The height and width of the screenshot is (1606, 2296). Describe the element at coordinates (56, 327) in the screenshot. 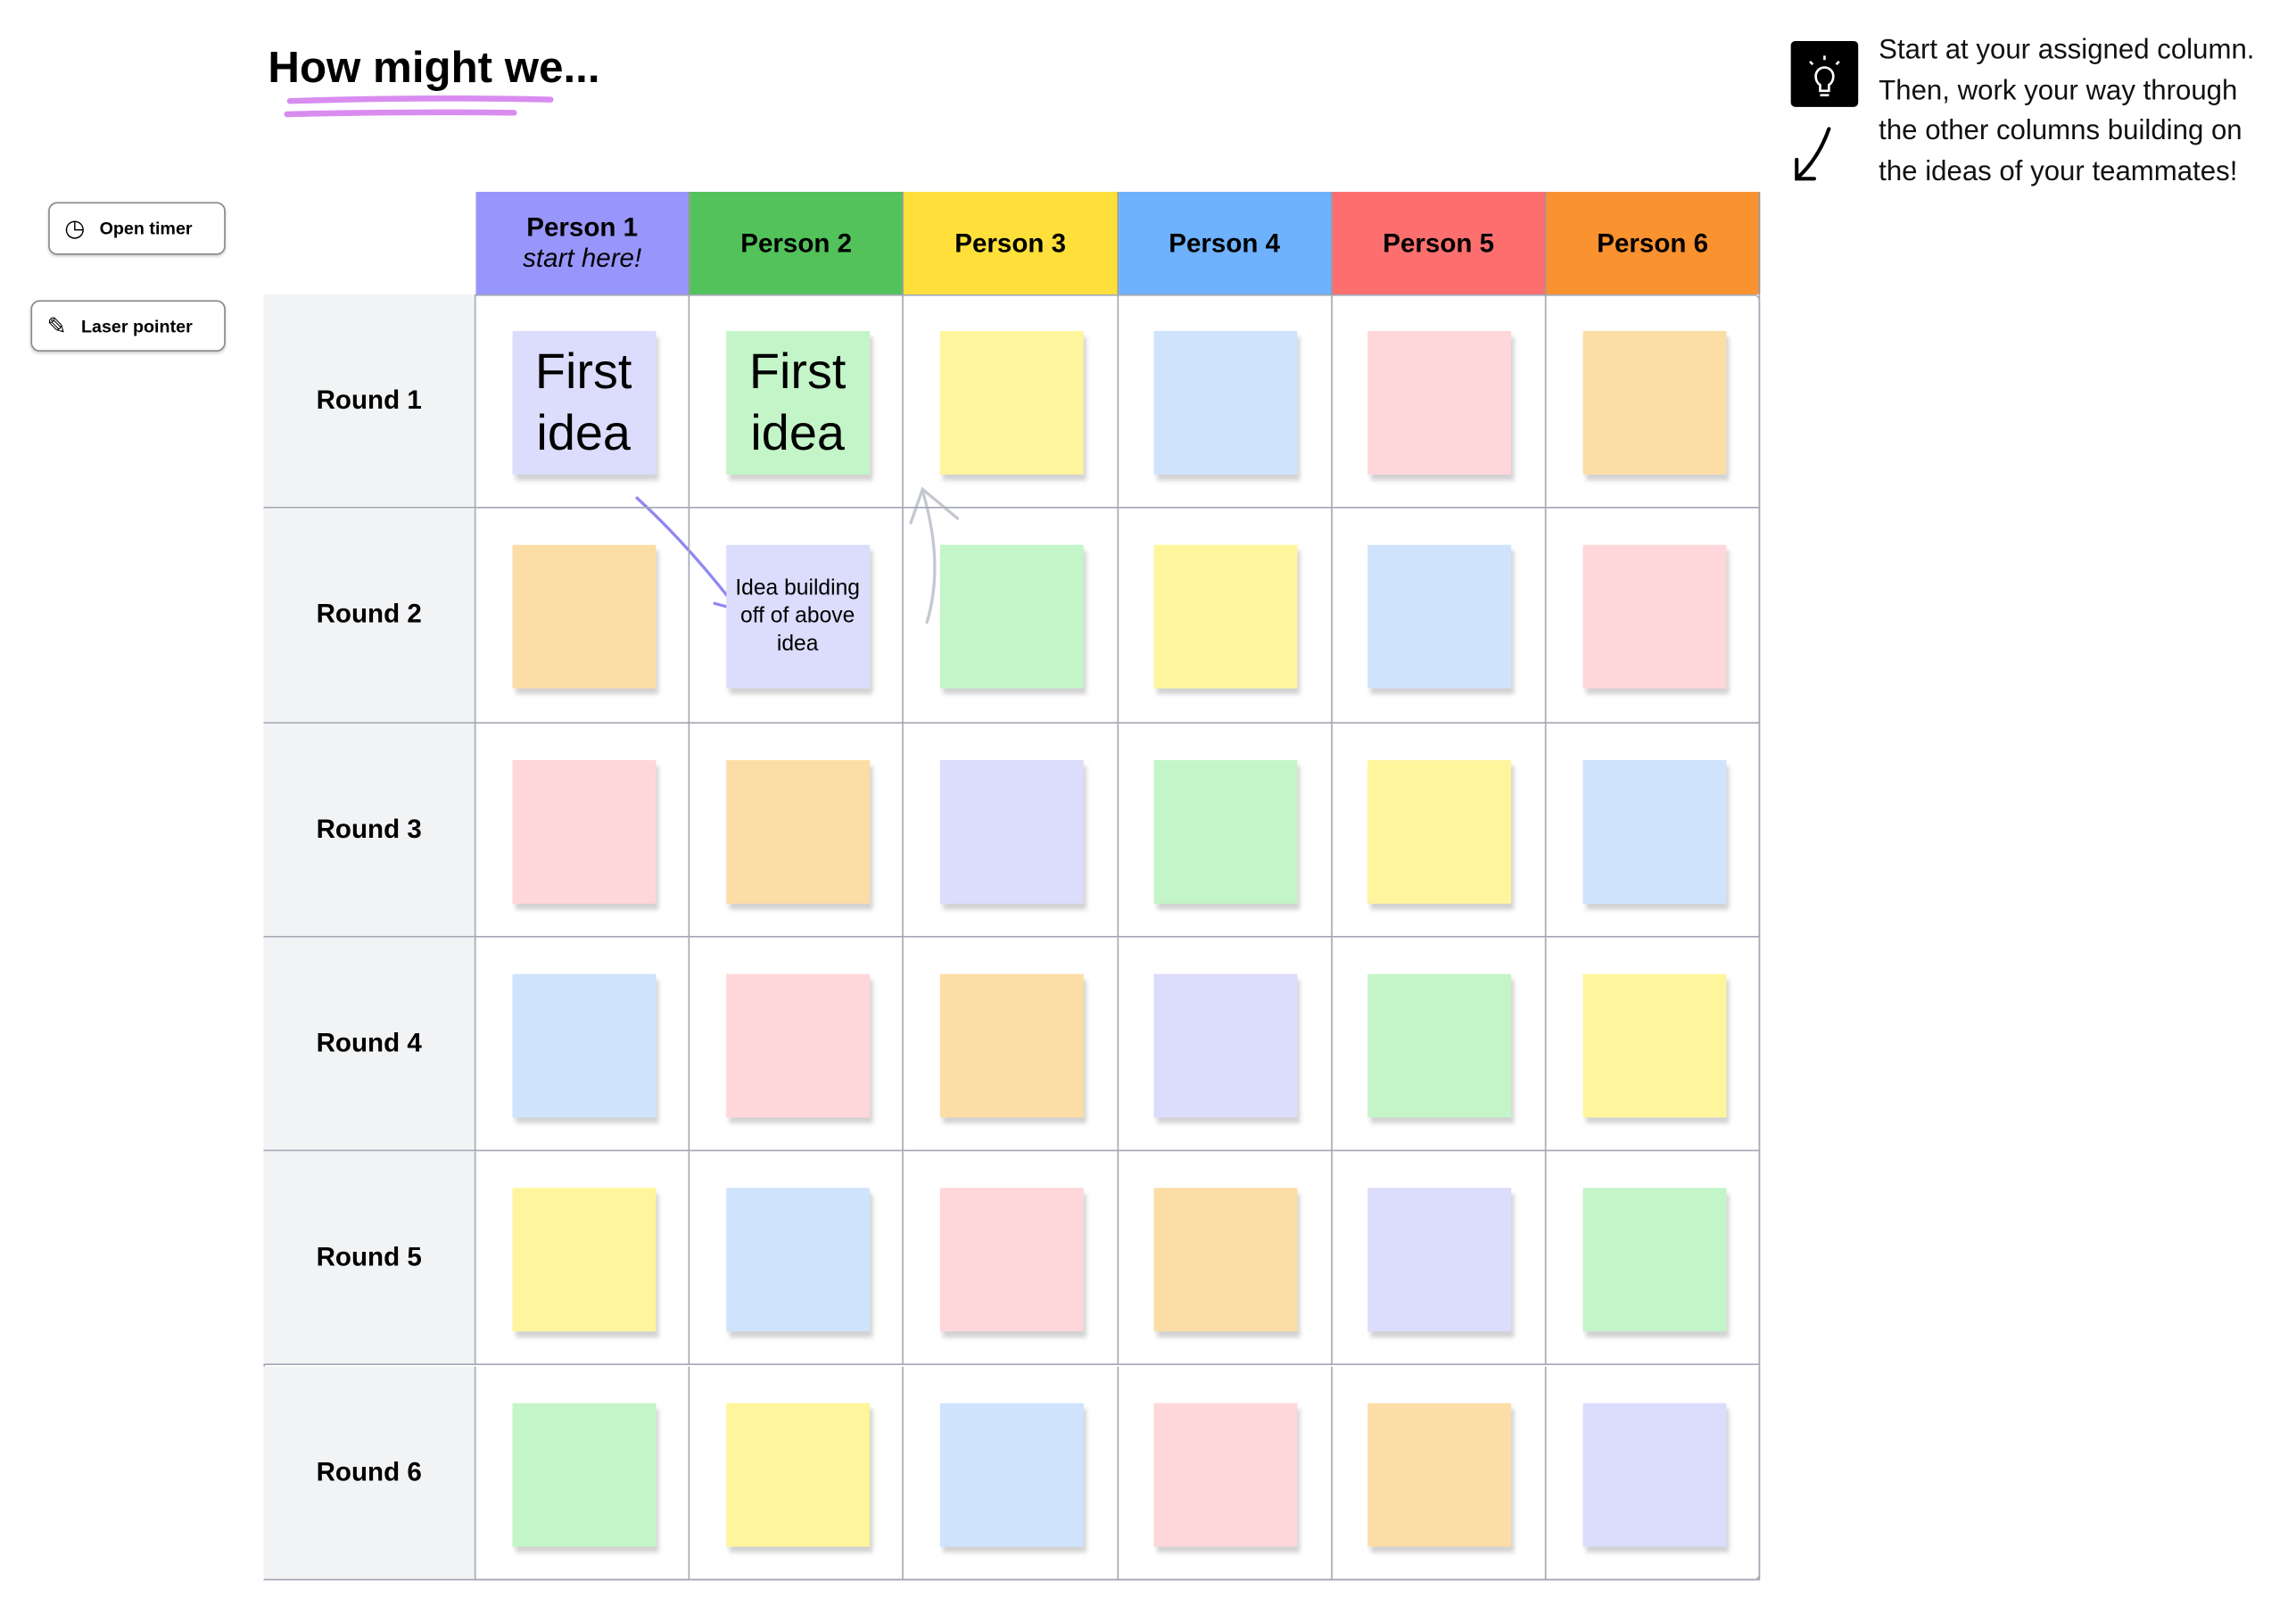

I see `button-icon: ✎` at that location.